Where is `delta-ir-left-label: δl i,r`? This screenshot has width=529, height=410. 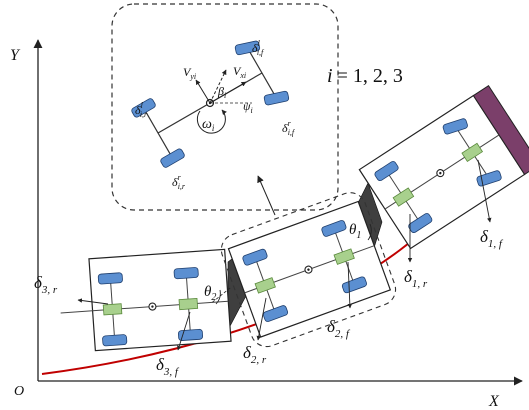 delta-ir-left-label: δl i,r is located at coordinates (141, 110).